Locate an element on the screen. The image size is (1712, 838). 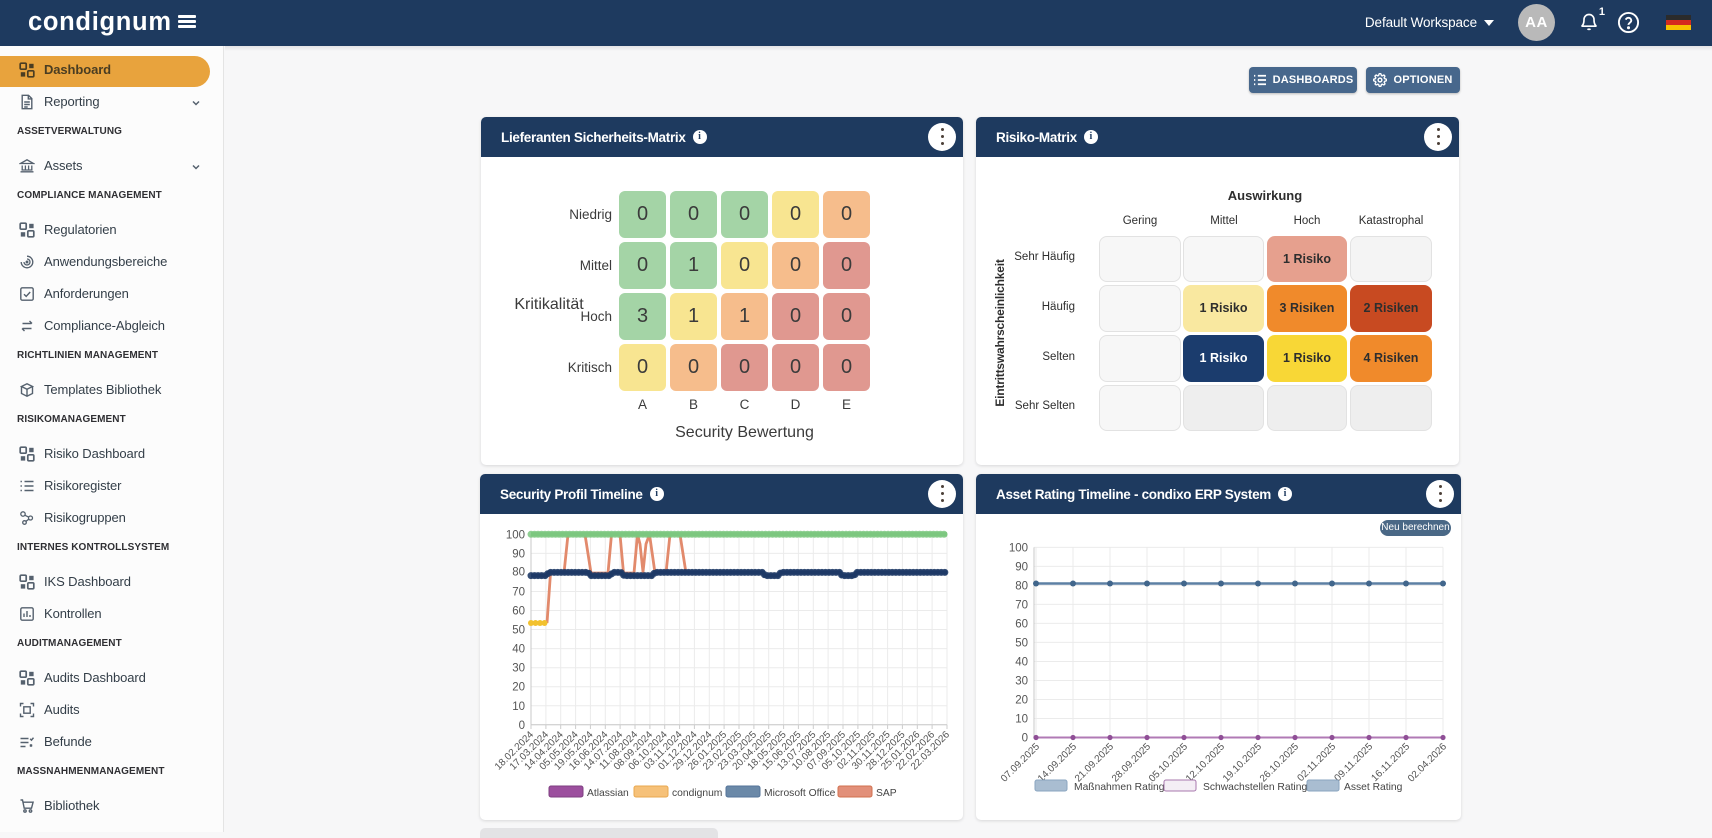
svg-text: Asset Rating is located at coordinates (1373, 787).